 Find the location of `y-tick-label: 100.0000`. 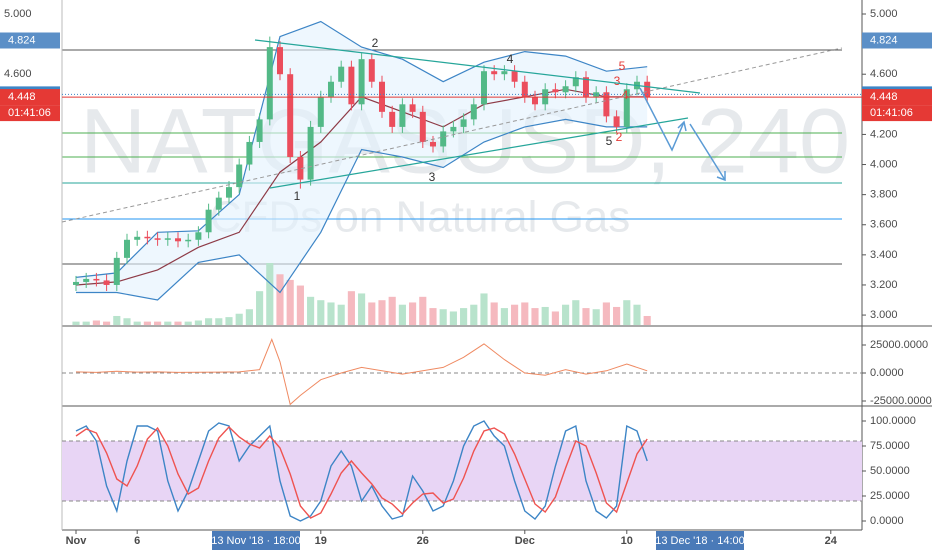

y-tick-label: 100.0000 is located at coordinates (893, 421).